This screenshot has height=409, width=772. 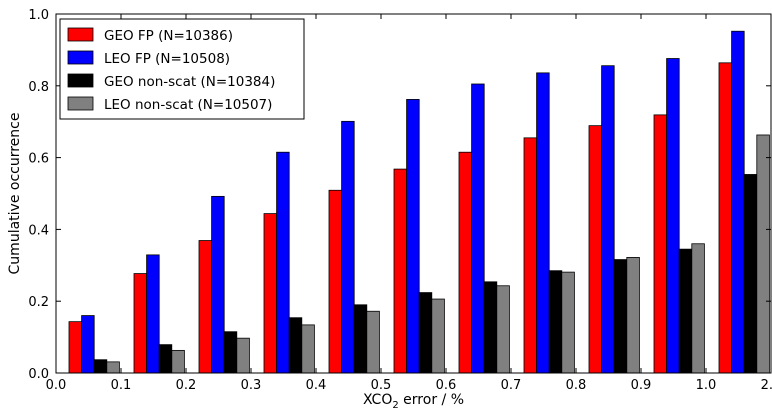 What do you see at coordinates (660, 244) in the screenshot?
I see `bar-series1-group10` at bounding box center [660, 244].